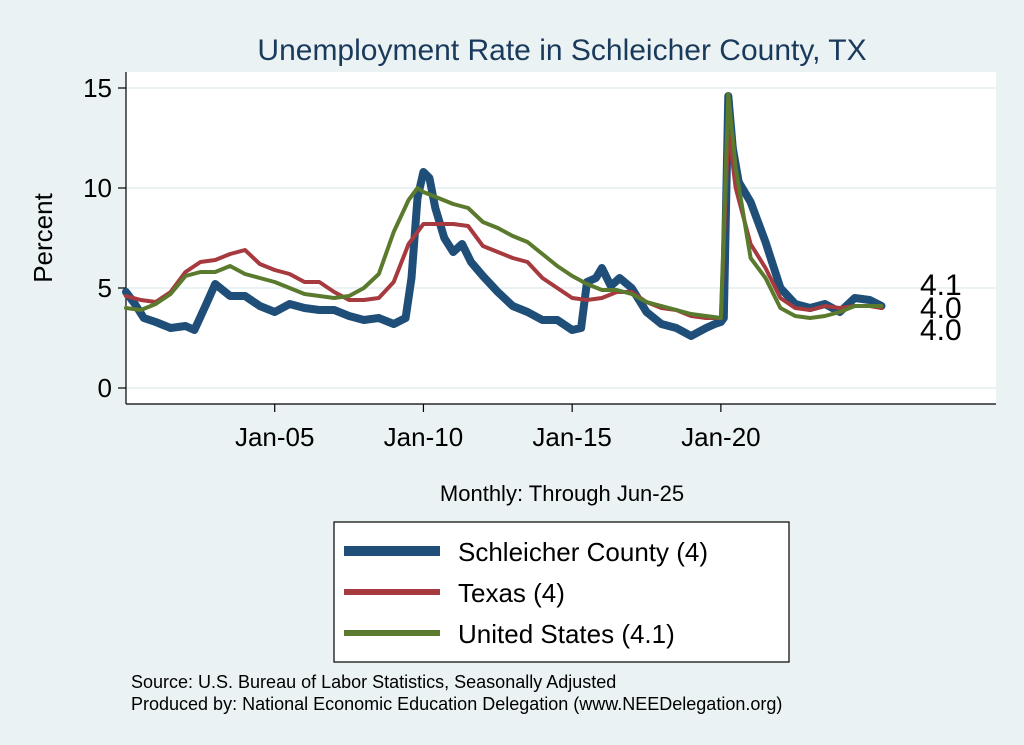  I want to click on x-tick-label: Jan-15, so click(572, 437).